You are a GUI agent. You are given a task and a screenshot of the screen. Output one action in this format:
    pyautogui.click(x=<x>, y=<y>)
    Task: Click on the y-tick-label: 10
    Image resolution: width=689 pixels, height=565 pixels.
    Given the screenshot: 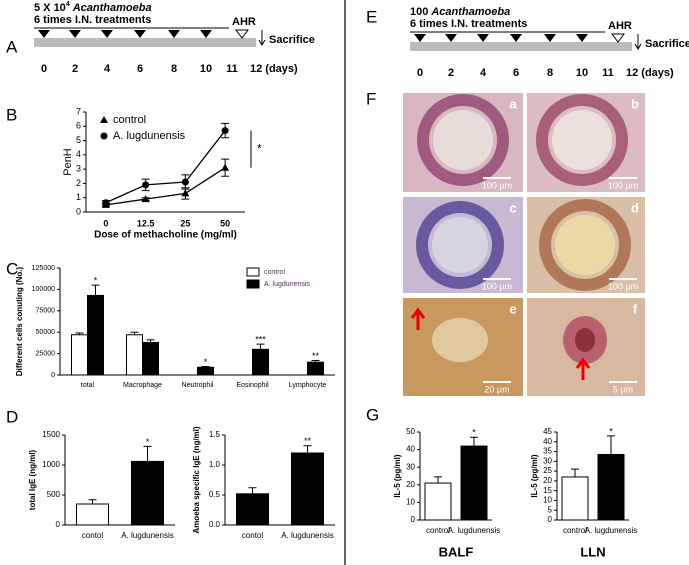 What is the action you would take?
    pyautogui.click(x=547, y=500)
    